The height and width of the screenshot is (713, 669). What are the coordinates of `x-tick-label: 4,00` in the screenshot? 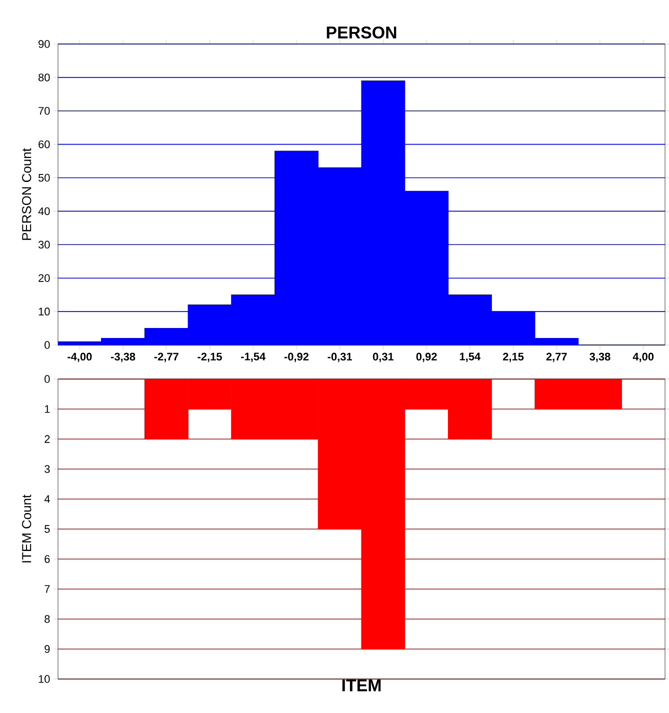 It's located at (643, 357).